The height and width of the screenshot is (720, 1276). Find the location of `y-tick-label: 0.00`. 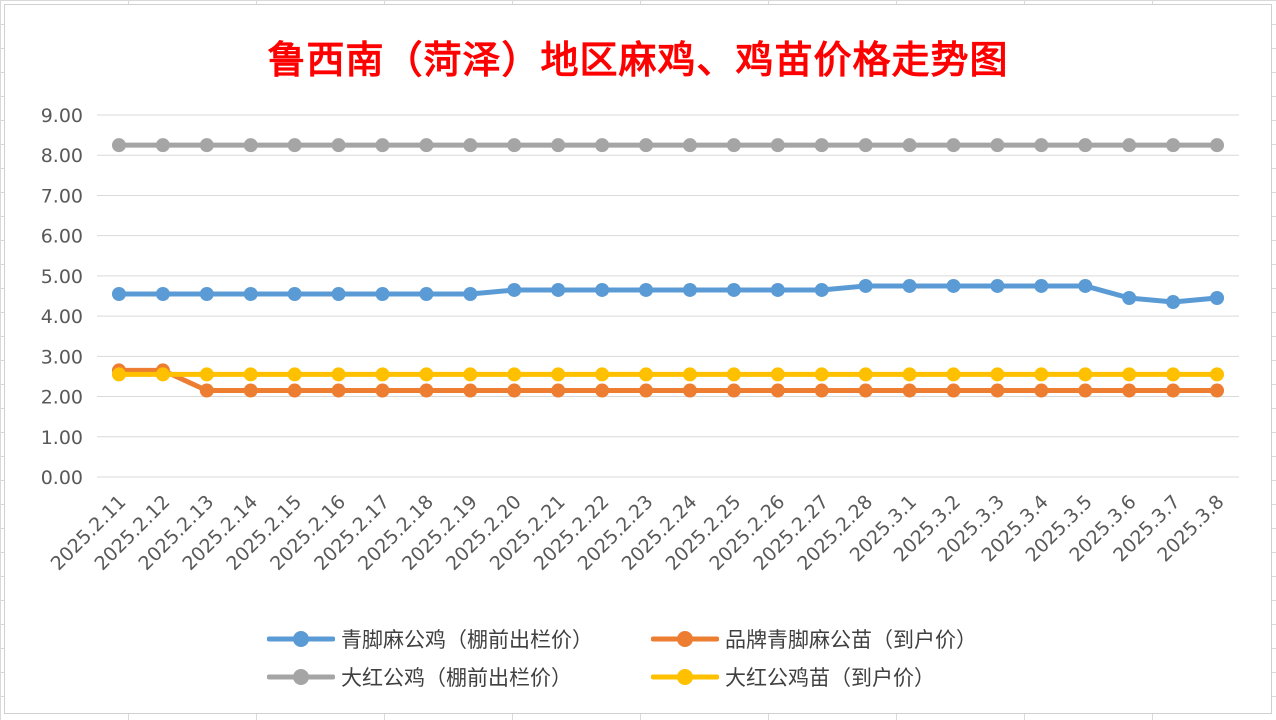

y-tick-label: 0.00 is located at coordinates (62, 478).